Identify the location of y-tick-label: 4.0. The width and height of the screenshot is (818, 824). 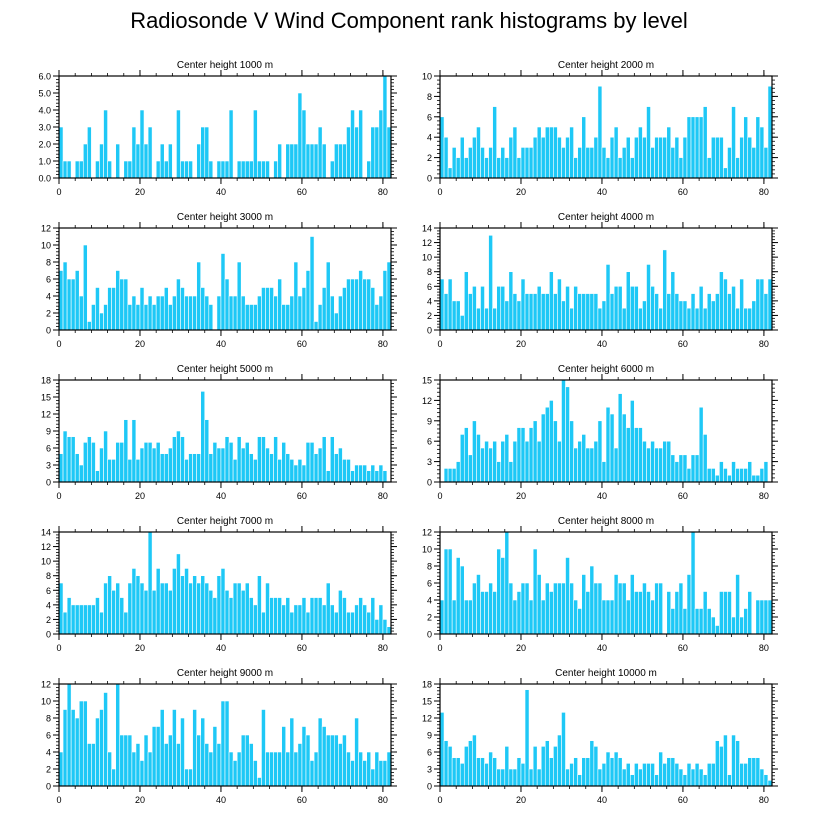
(44, 111).